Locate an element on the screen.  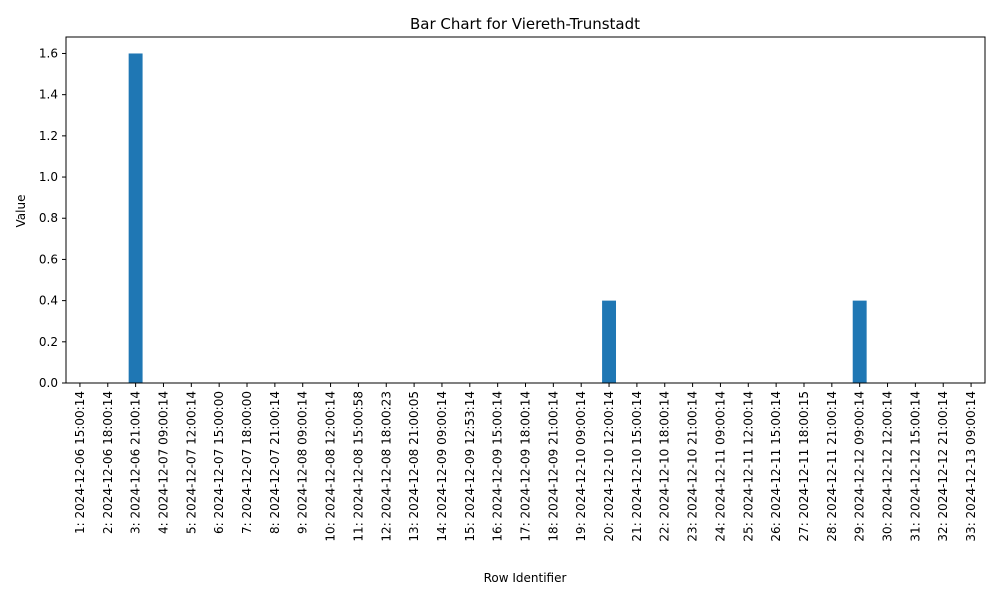
y-tick-label: 0.0 is located at coordinates (48, 383).